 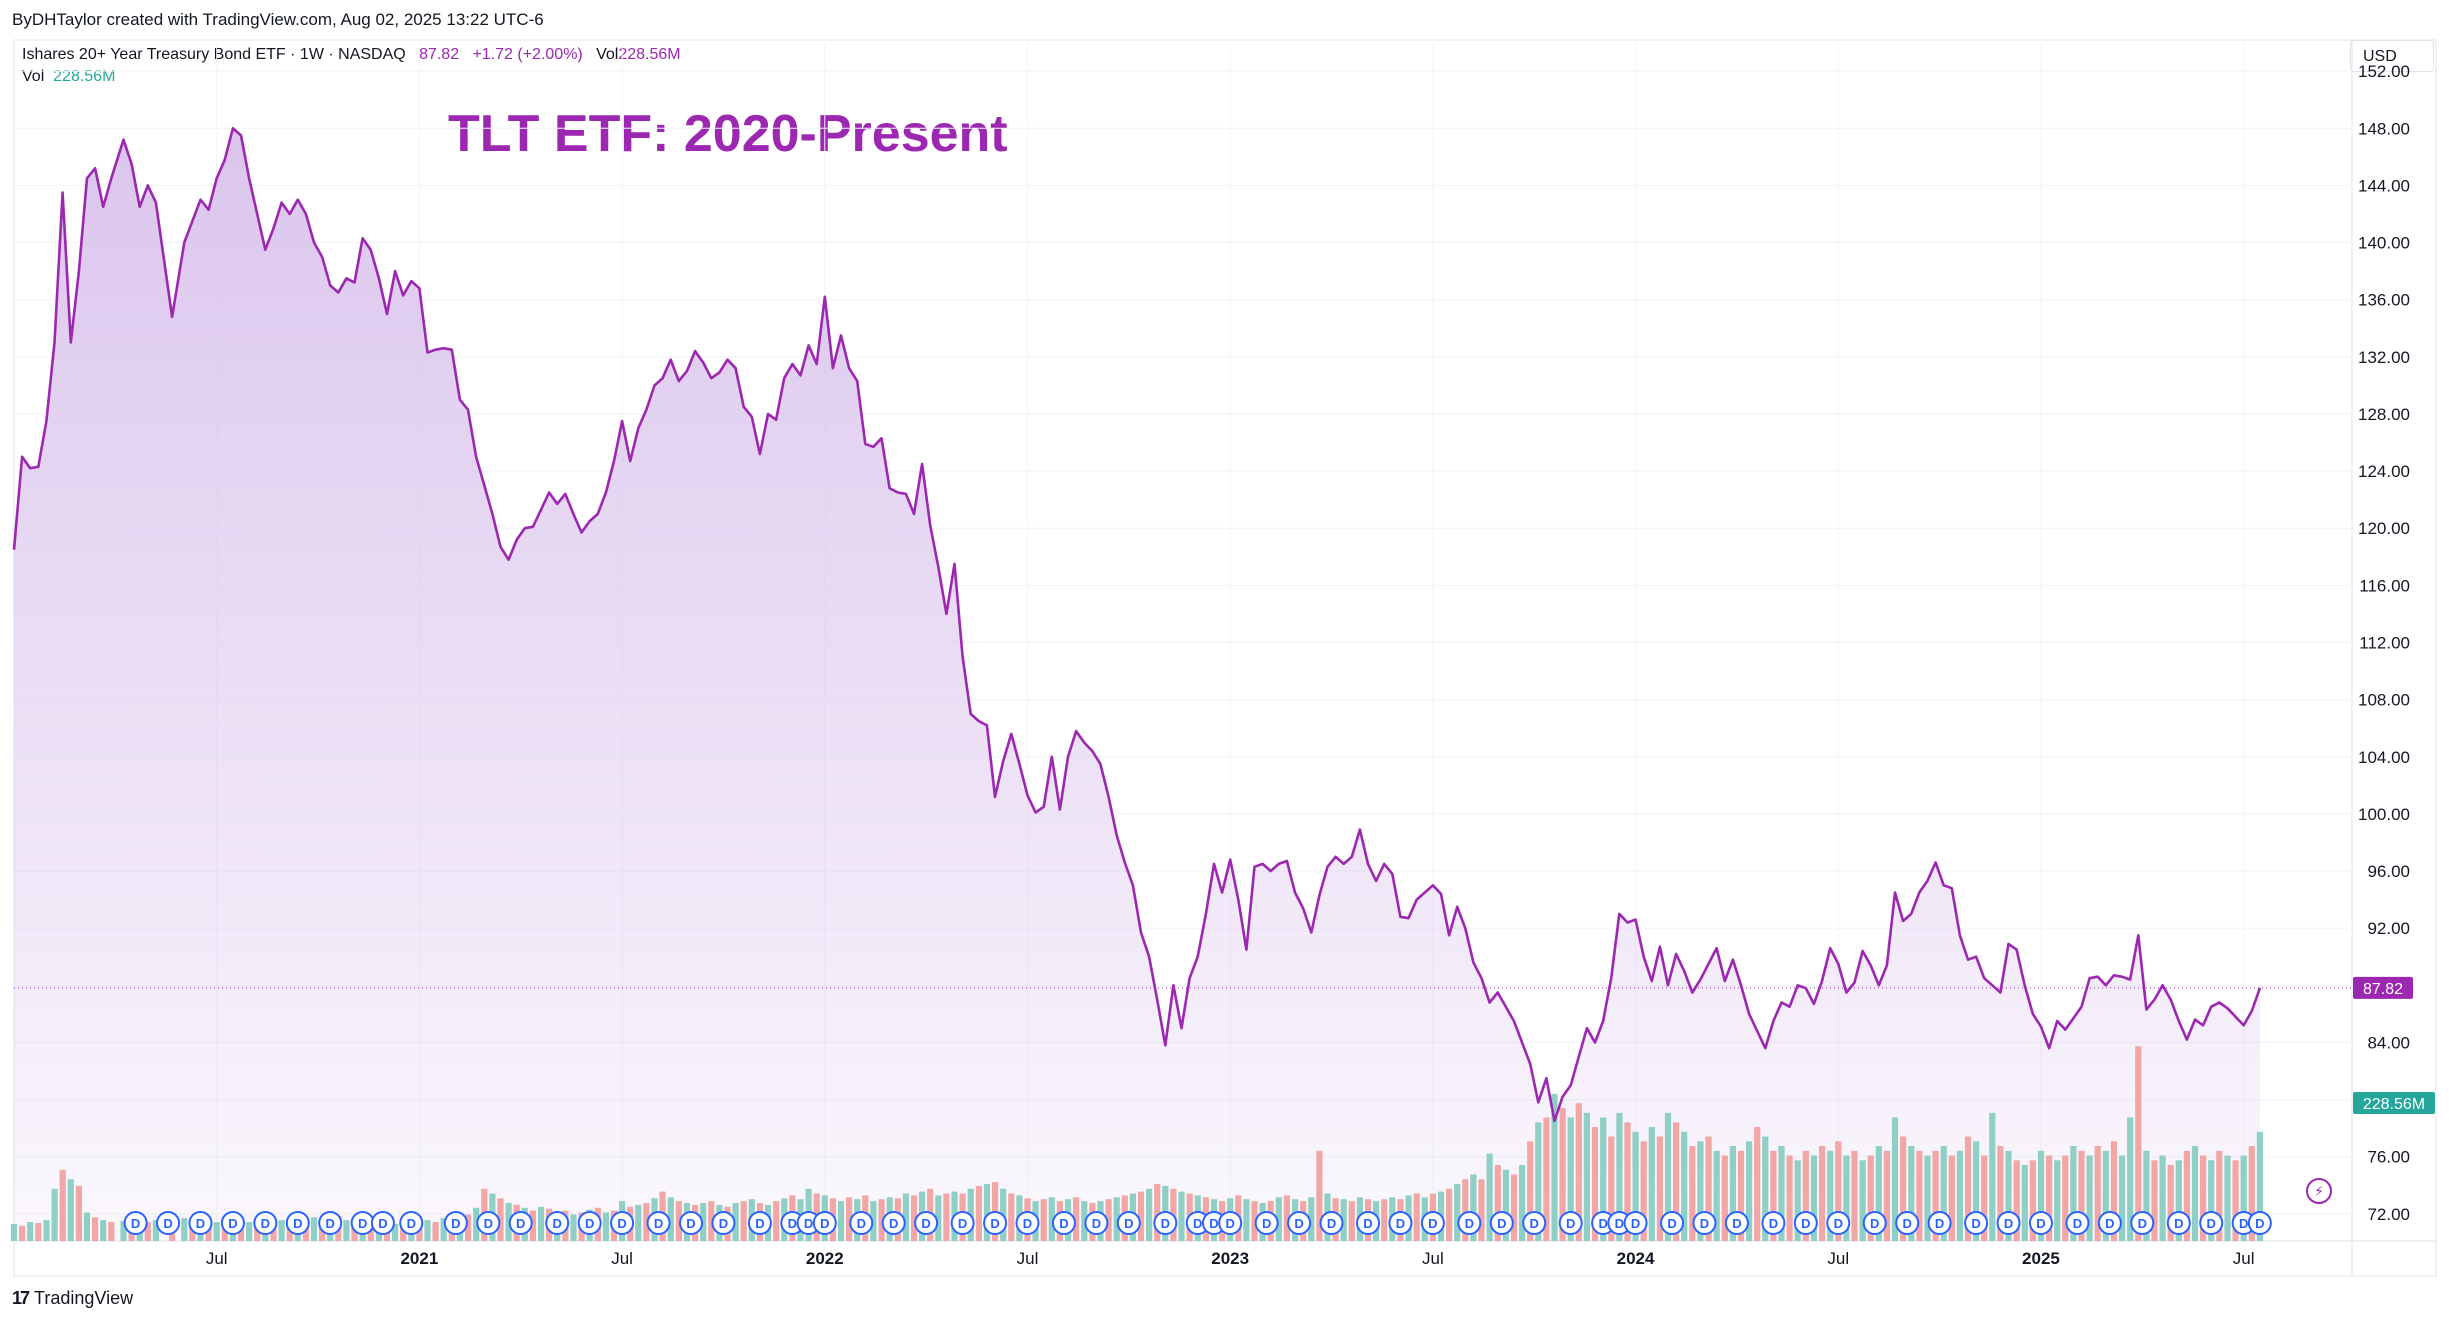 What do you see at coordinates (72, 1298) in the screenshot?
I see `footer-brand: 17 TradingView` at bounding box center [72, 1298].